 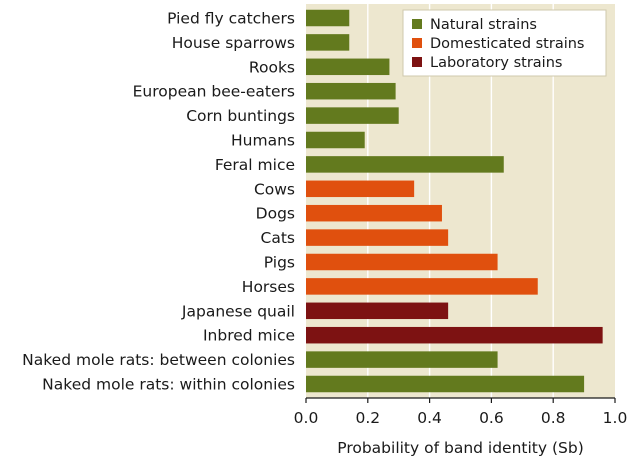 I want to click on category-label: Pied fly catchers, so click(x=231, y=19).